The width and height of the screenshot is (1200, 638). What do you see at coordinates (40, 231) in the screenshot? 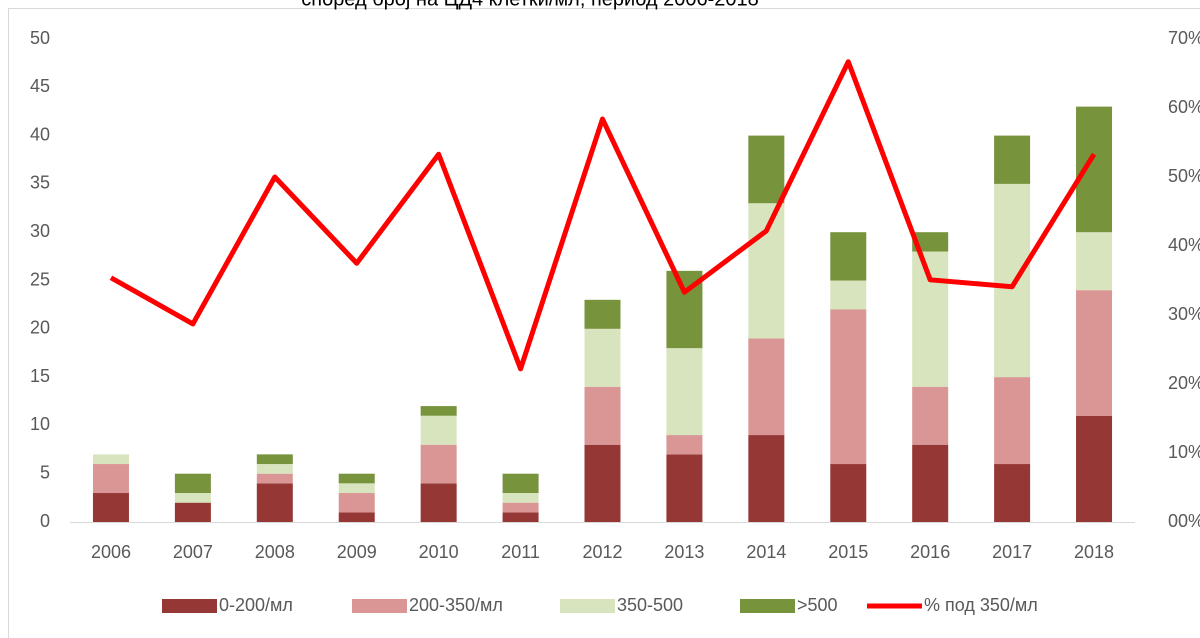
I see `y-tick-label: 30` at bounding box center [40, 231].